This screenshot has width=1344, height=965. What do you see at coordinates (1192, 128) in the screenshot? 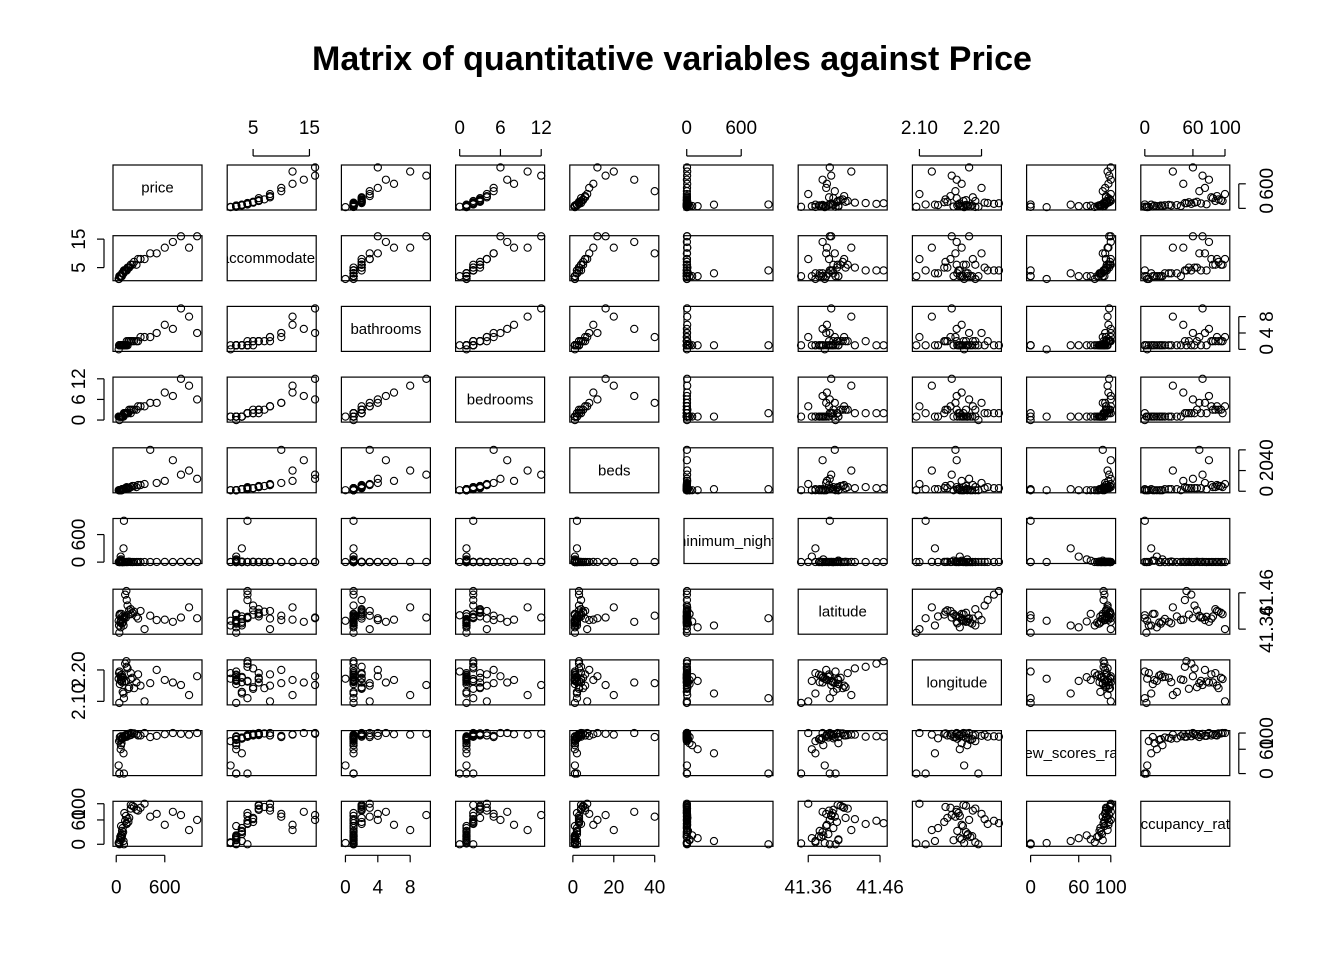
I see `x-tick-label: 60` at bounding box center [1192, 128].